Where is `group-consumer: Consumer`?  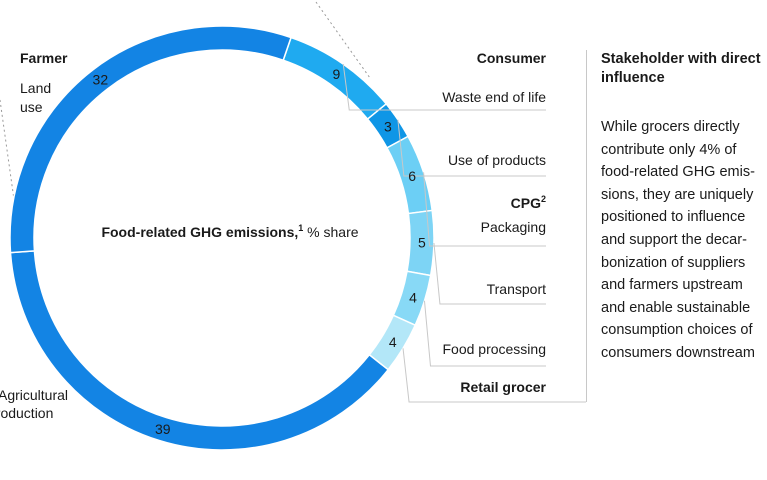 group-consumer: Consumer is located at coordinates (512, 58).